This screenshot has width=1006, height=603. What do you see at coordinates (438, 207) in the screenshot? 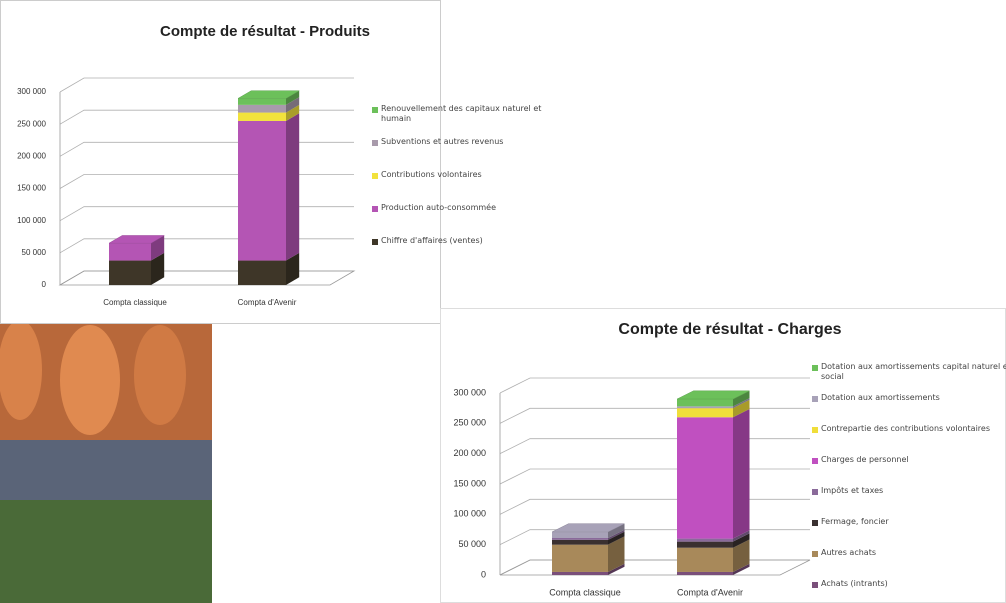
I see `legend-label: Production auto-consommée` at bounding box center [438, 207].